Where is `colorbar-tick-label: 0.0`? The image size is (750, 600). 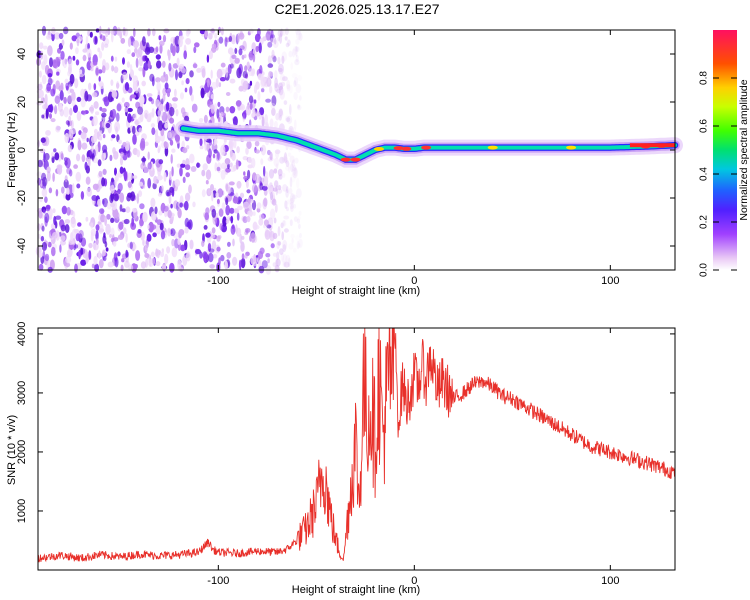 colorbar-tick-label: 0.0 is located at coordinates (704, 270).